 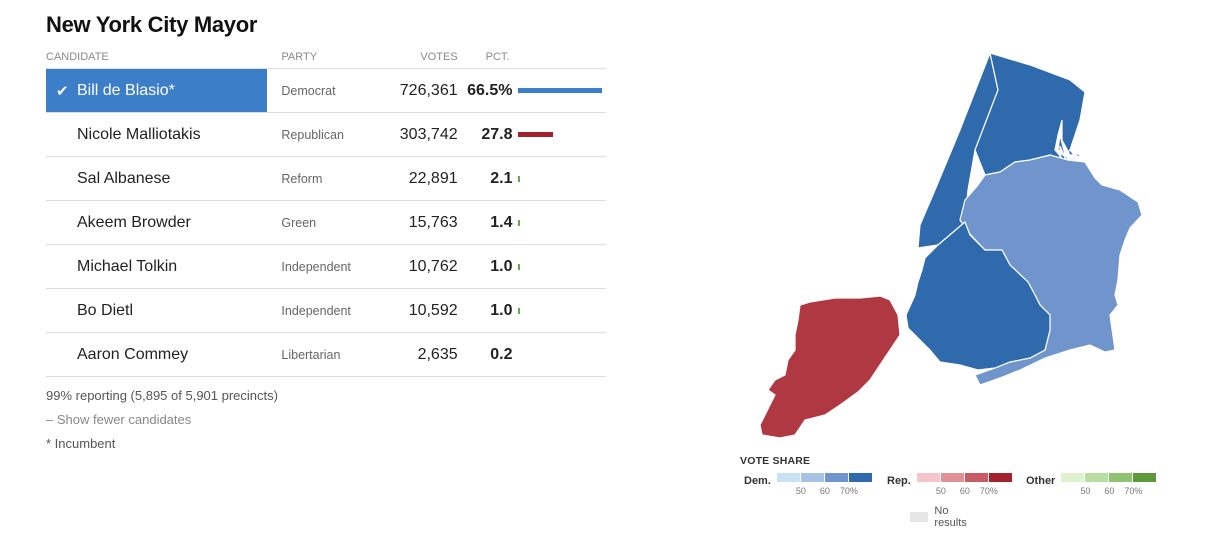 I want to click on candidate-votes: 10,592, so click(x=418, y=310).